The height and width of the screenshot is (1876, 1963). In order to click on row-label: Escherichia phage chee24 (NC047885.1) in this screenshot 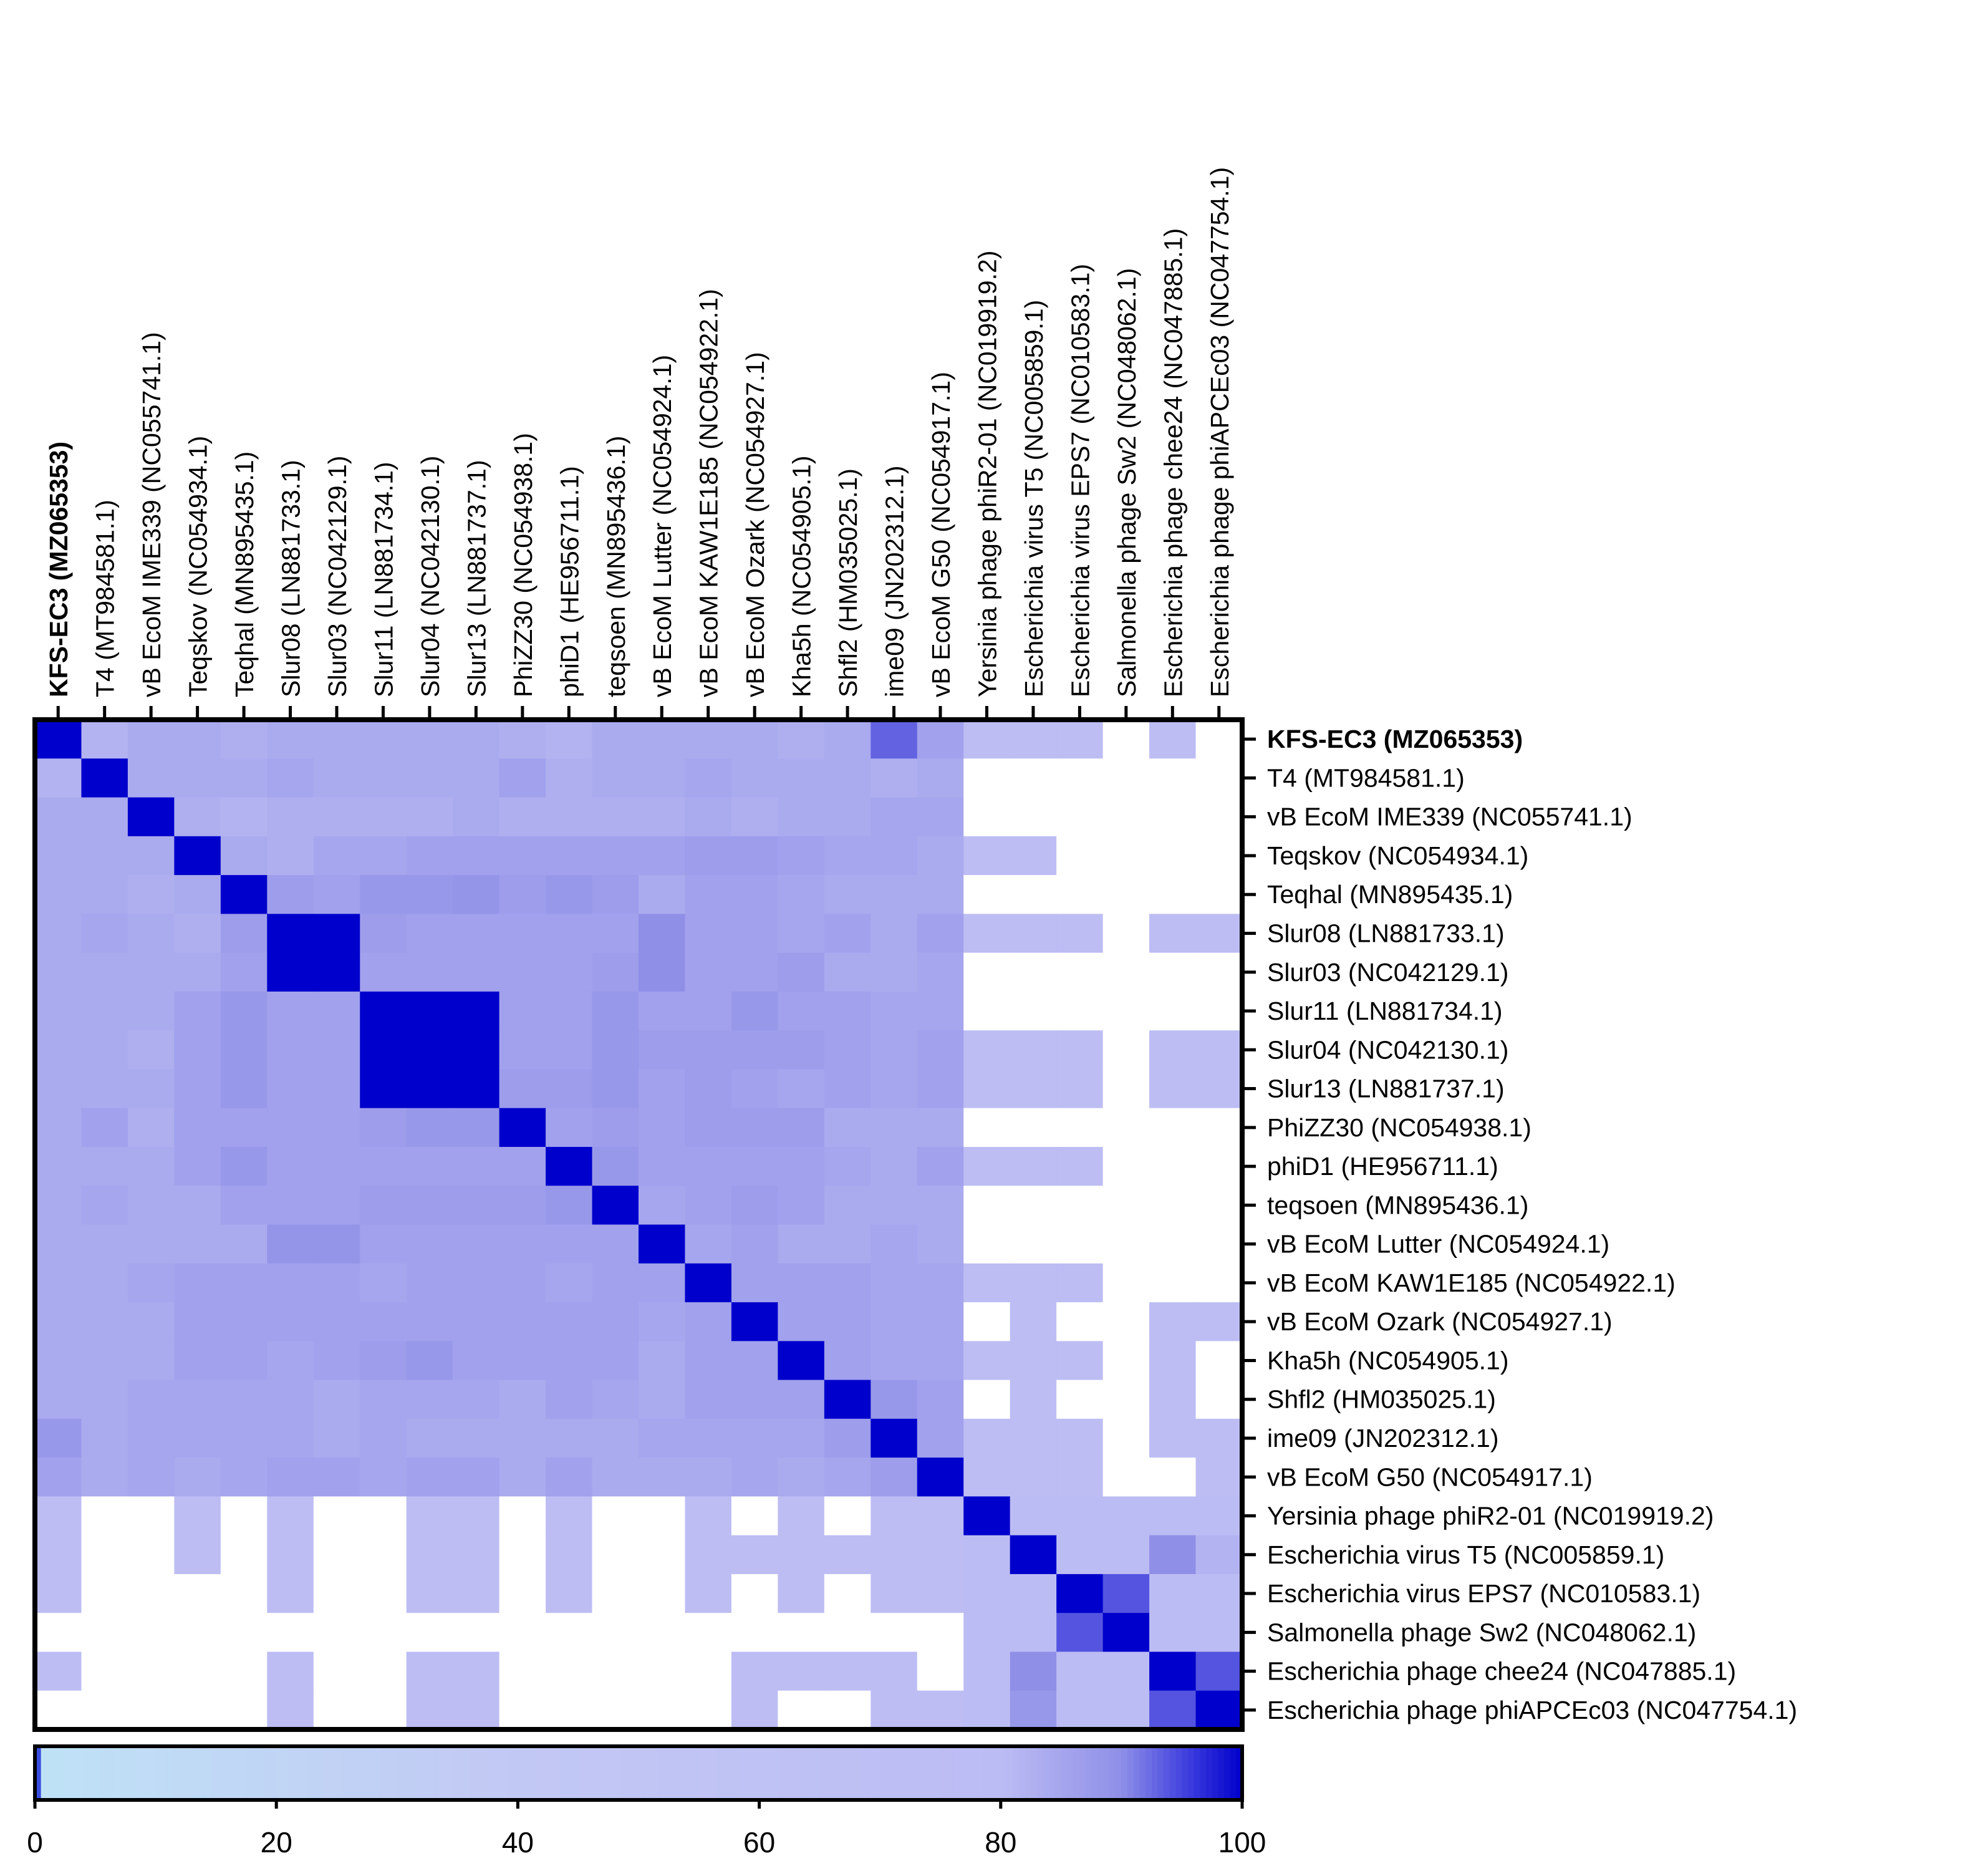, I will do `click(1501, 1672)`.